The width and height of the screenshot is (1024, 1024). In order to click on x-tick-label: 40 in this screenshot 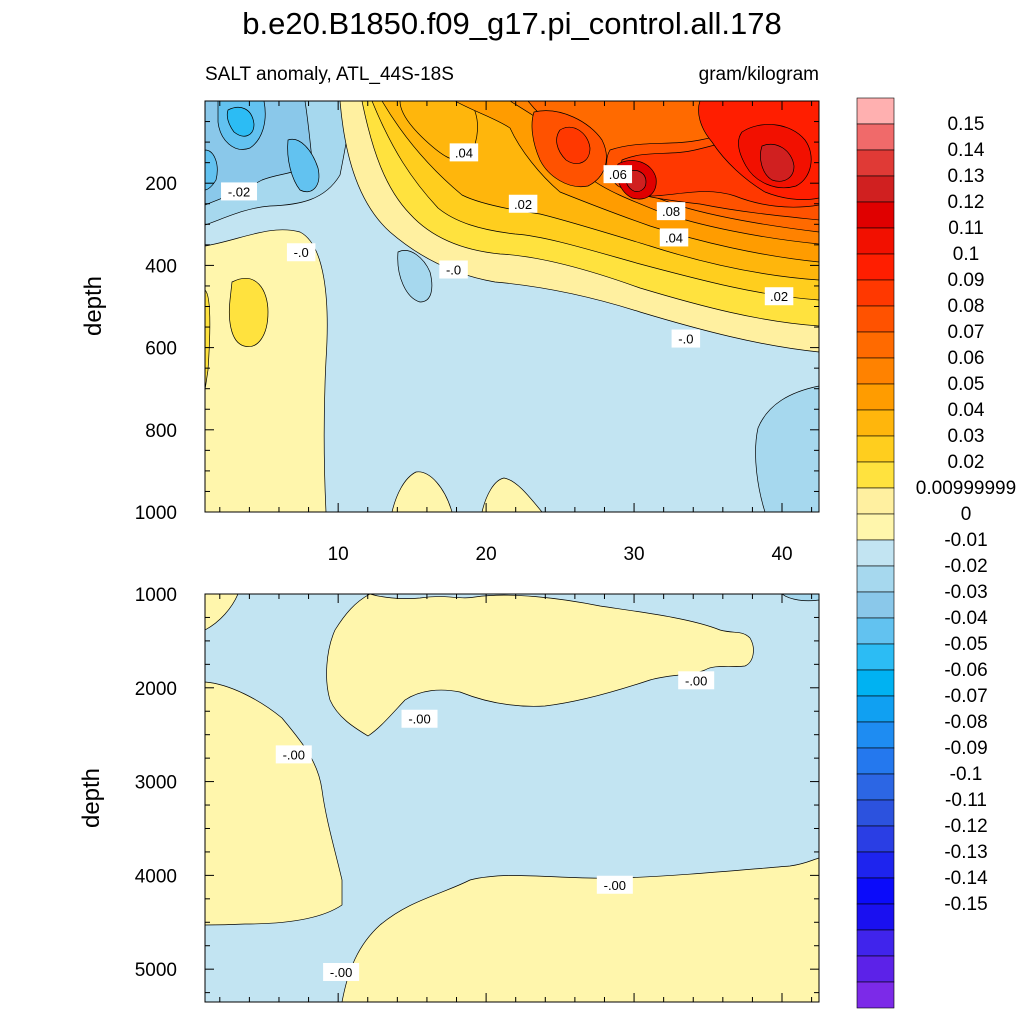, I will do `click(781, 554)`.